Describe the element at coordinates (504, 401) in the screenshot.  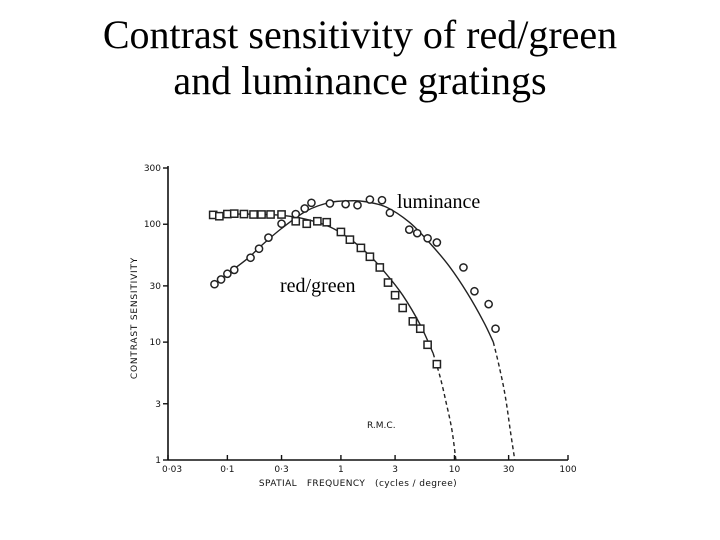
I see `luminance-extrapolated-curve` at that location.